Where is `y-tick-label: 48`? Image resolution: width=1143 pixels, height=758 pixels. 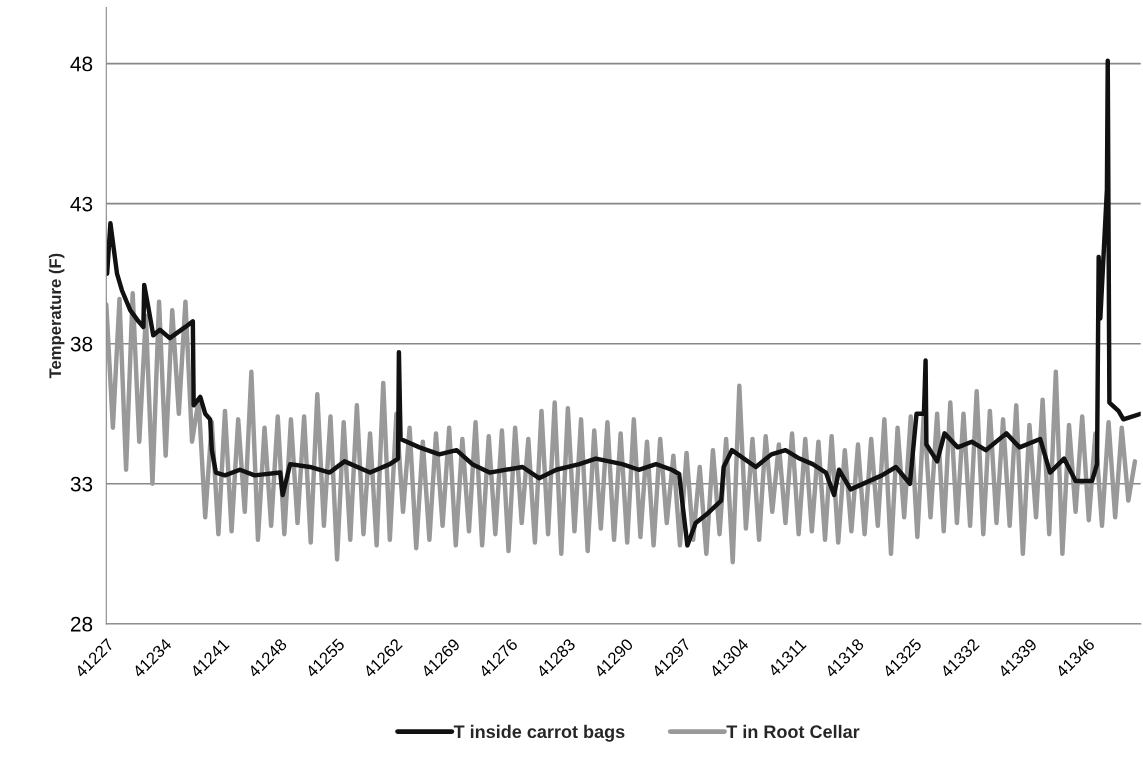 y-tick-label: 48 is located at coordinates (81, 64).